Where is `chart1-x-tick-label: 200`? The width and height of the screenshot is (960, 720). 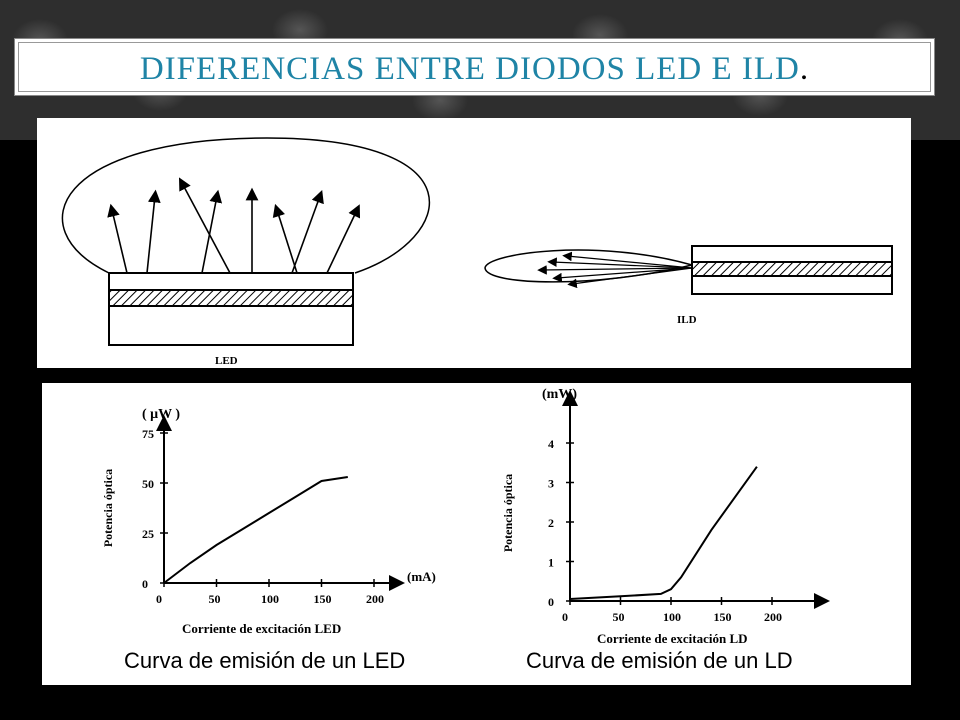 chart1-x-tick-label: 200 is located at coordinates (375, 599).